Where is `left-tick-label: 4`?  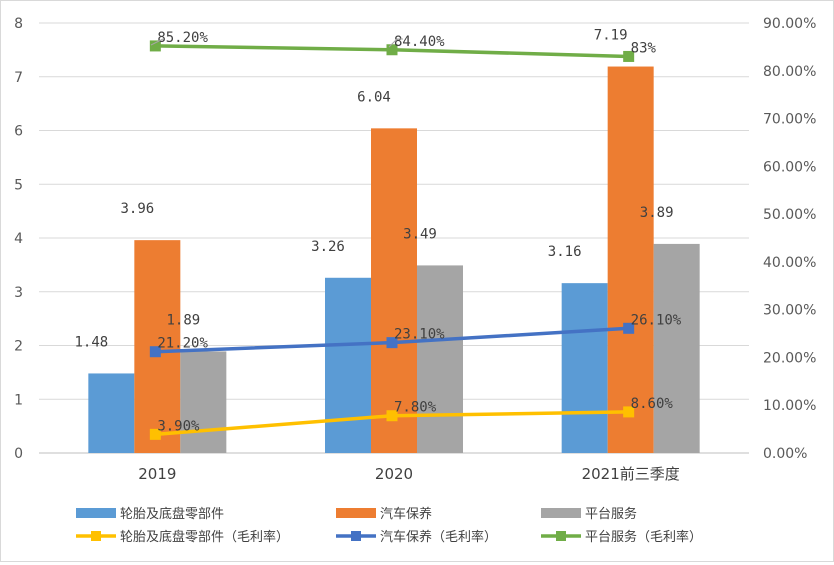
left-tick-label: 4 is located at coordinates (18, 239).